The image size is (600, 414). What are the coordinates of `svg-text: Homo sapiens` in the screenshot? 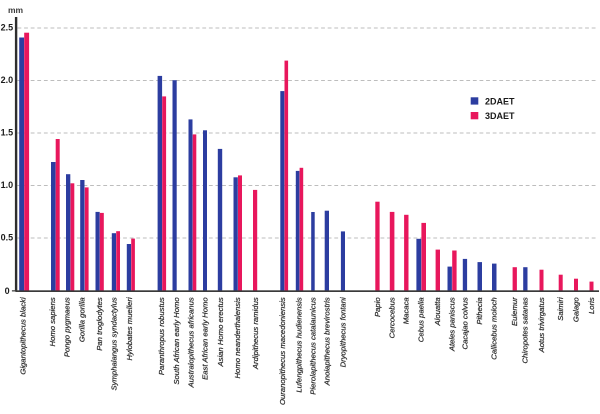 It's located at (52, 321).